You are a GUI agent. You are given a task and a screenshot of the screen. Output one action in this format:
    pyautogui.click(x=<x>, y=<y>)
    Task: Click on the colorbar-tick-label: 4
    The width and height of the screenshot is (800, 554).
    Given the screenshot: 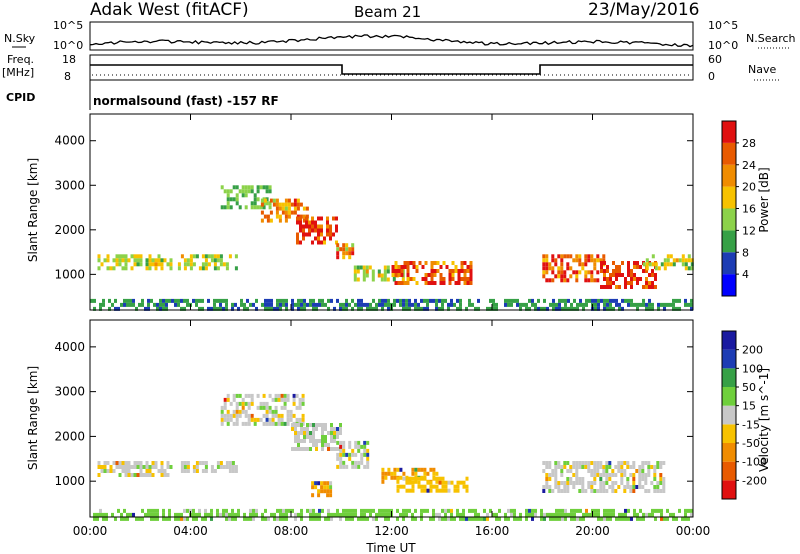 What is the action you would take?
    pyautogui.click(x=745, y=274)
    